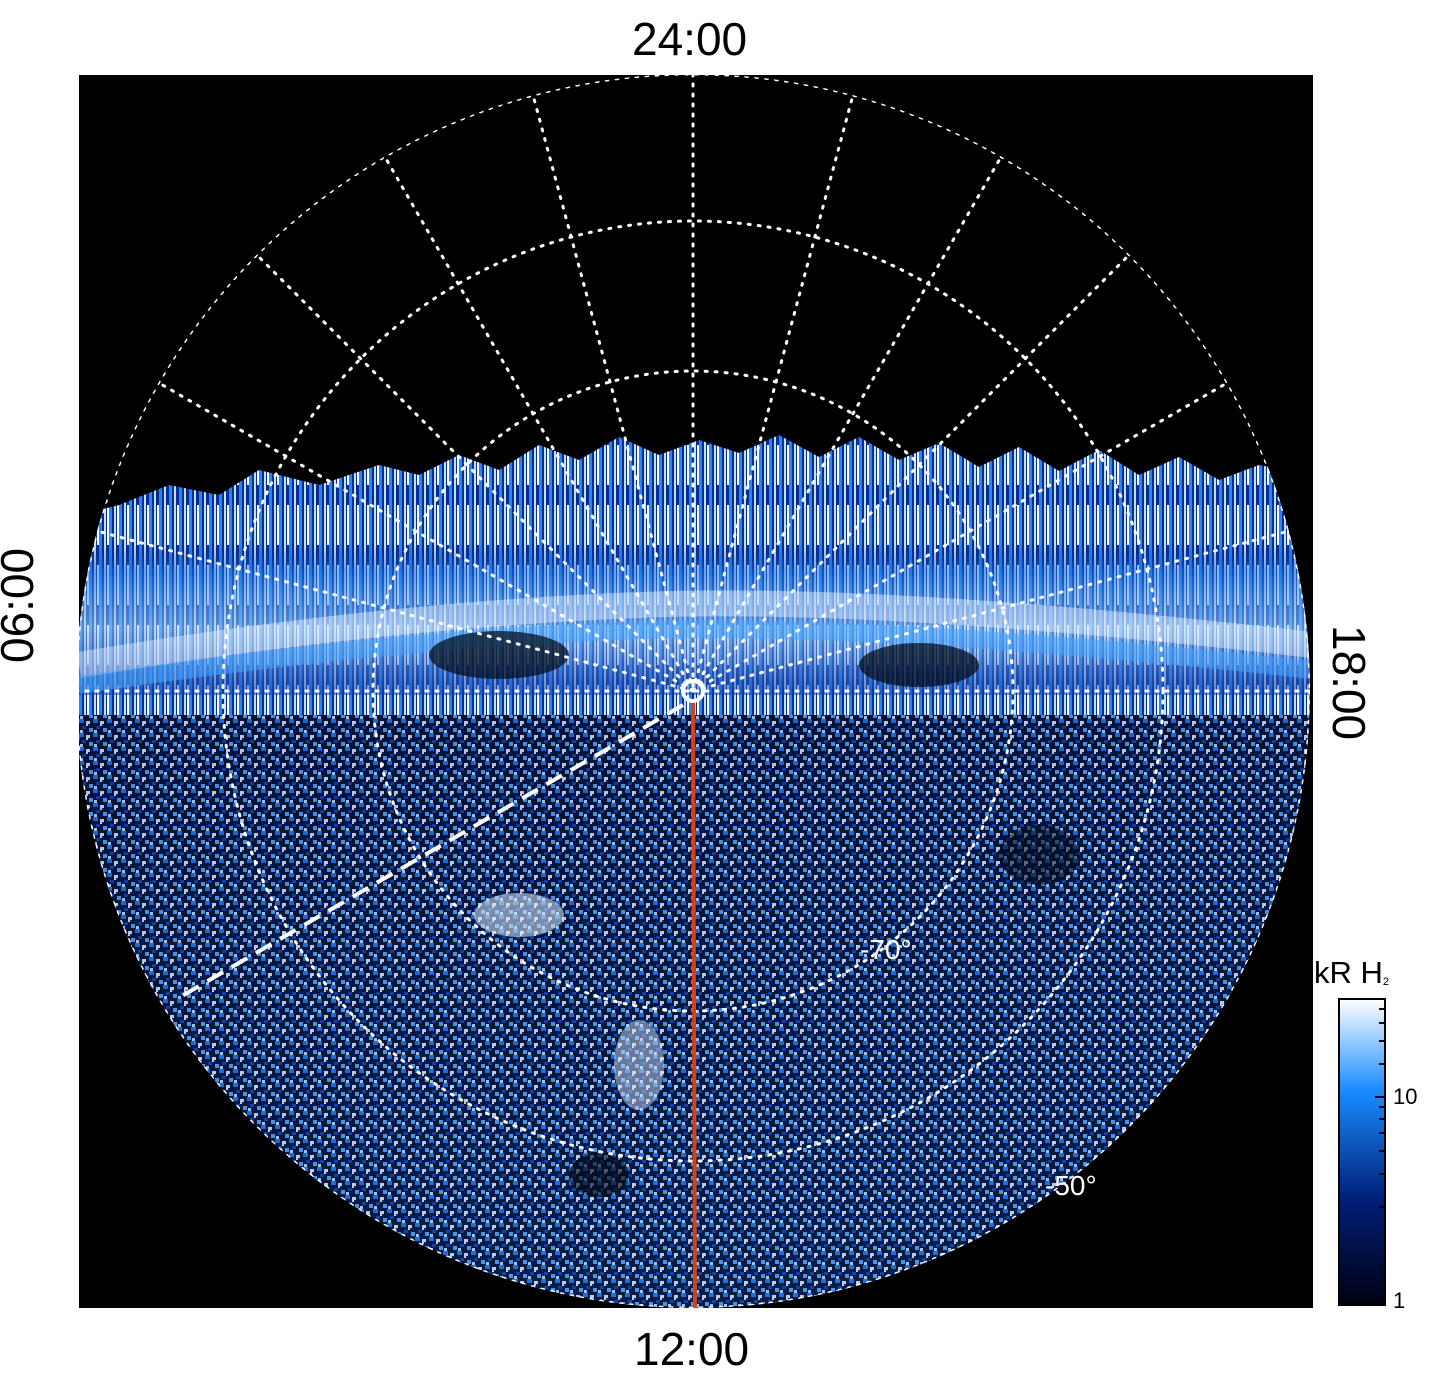 The height and width of the screenshot is (1384, 1447). What do you see at coordinates (429, 852) in the screenshot?
I see `dashed-meridian-line` at bounding box center [429, 852].